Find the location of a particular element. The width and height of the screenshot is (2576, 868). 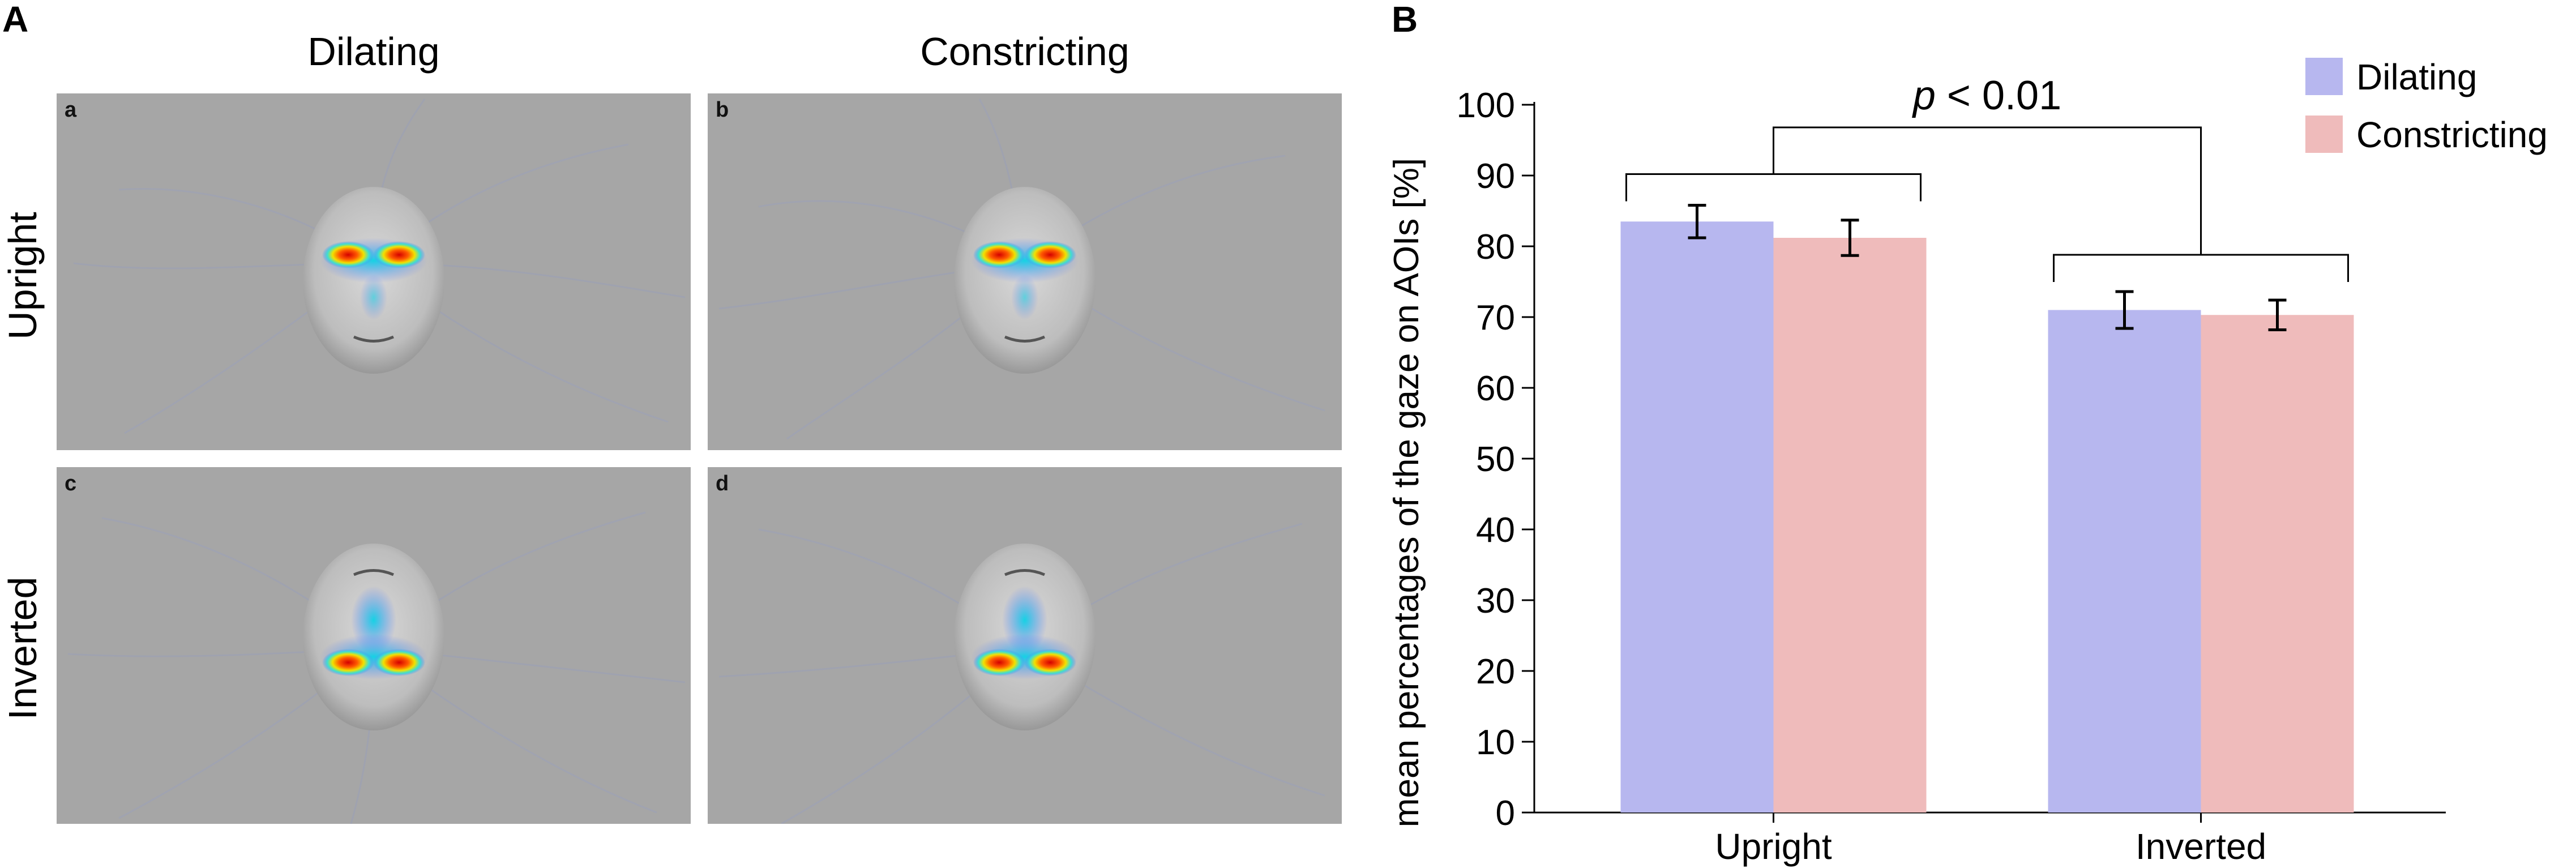

y-axis-label: mean percentages of the gaze on AOIs [%] is located at coordinates (1406, 492).